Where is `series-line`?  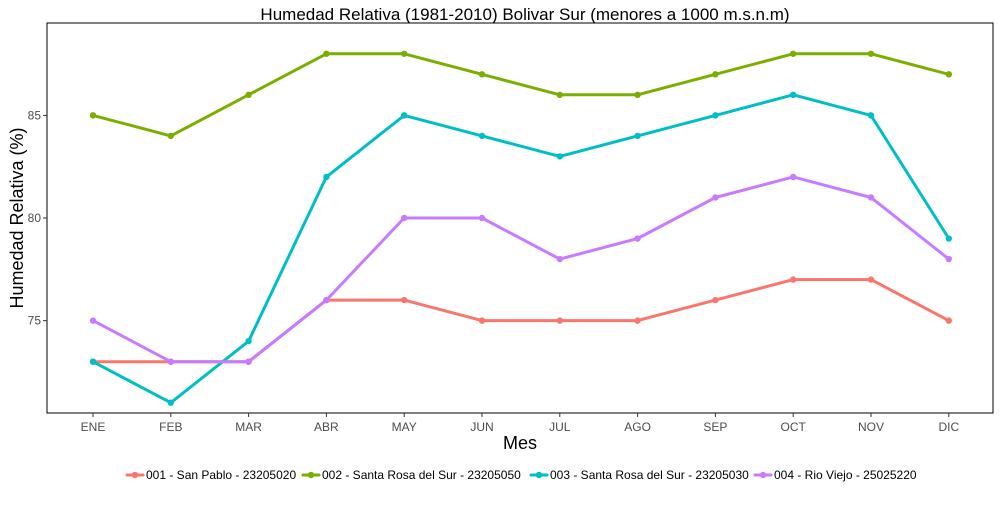
series-line is located at coordinates (521, 95).